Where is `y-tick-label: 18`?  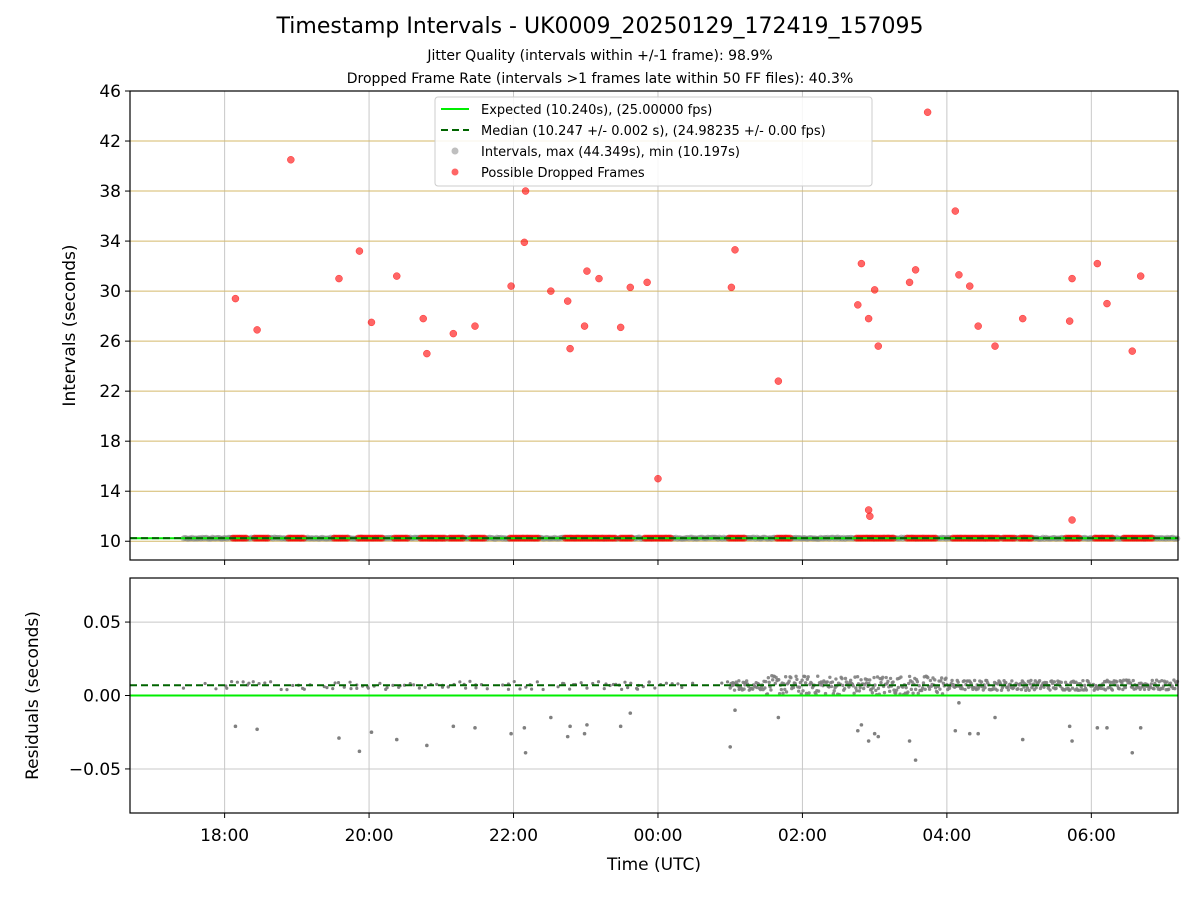
y-tick-label: 18 is located at coordinates (110, 442).